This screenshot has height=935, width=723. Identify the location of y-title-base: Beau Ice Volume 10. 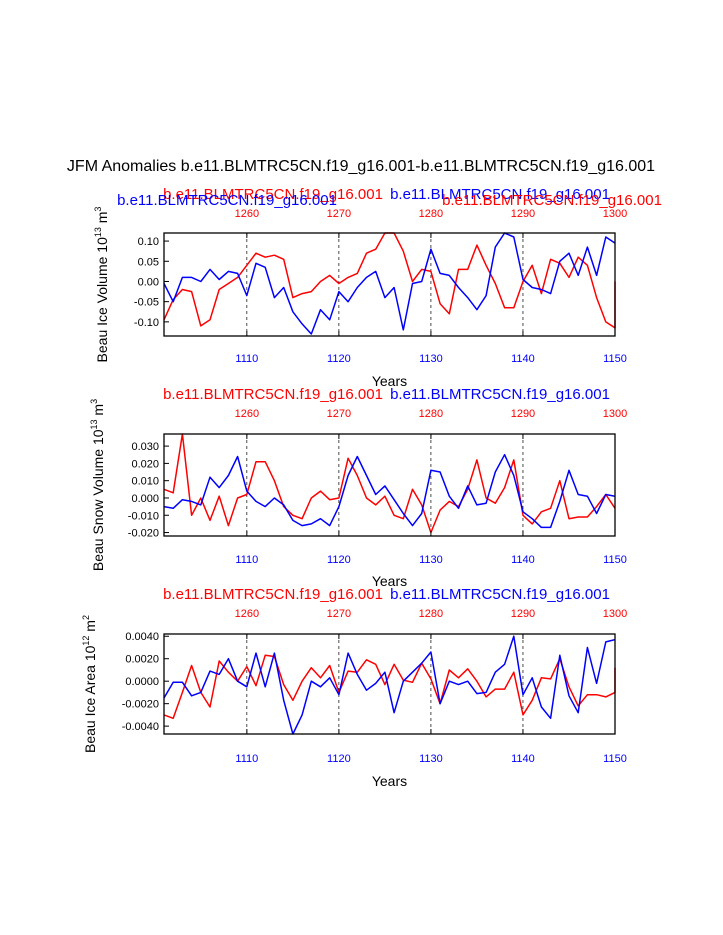
(102, 300).